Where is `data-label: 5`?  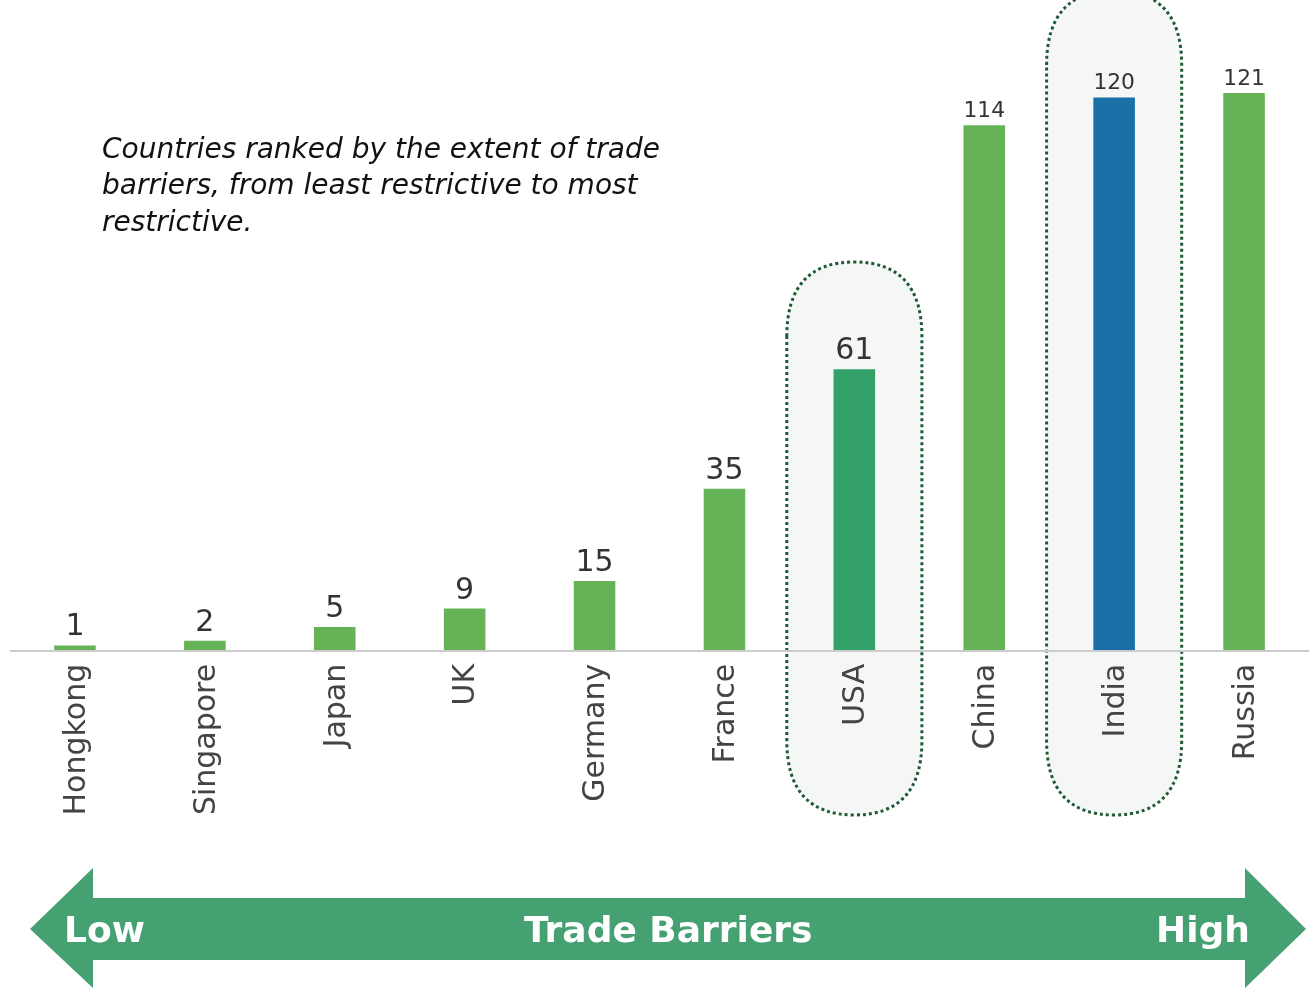
data-label: 5 is located at coordinates (335, 606).